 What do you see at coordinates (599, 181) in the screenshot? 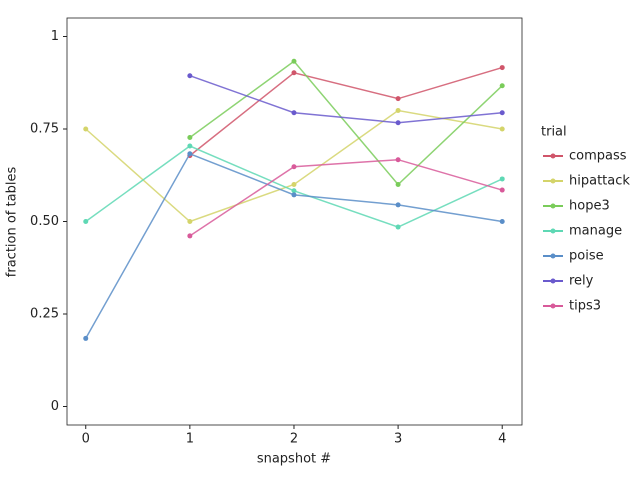
I see `legend-label: hipattack` at bounding box center [599, 181].